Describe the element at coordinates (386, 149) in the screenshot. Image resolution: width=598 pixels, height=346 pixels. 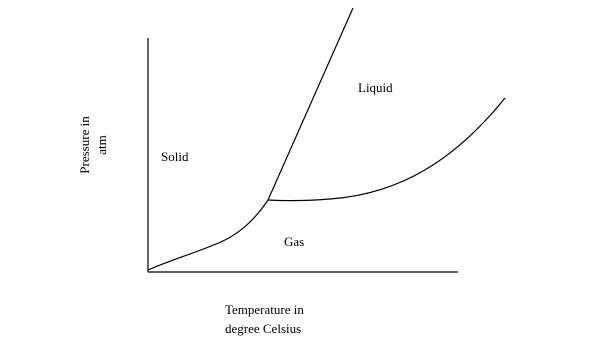
I see `vaporization-curve` at that location.